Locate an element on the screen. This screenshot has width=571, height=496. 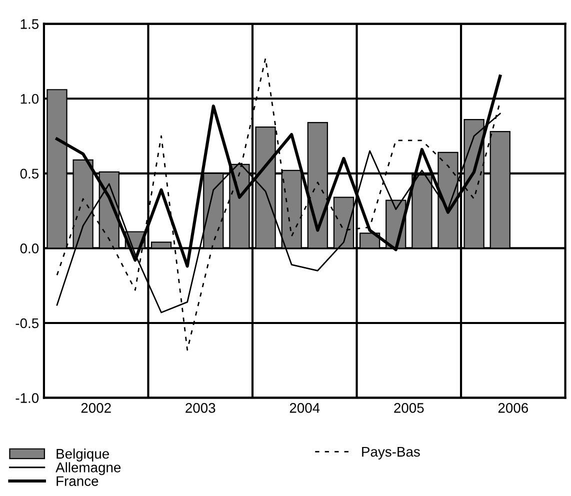
legend-label: France is located at coordinates (77, 481).